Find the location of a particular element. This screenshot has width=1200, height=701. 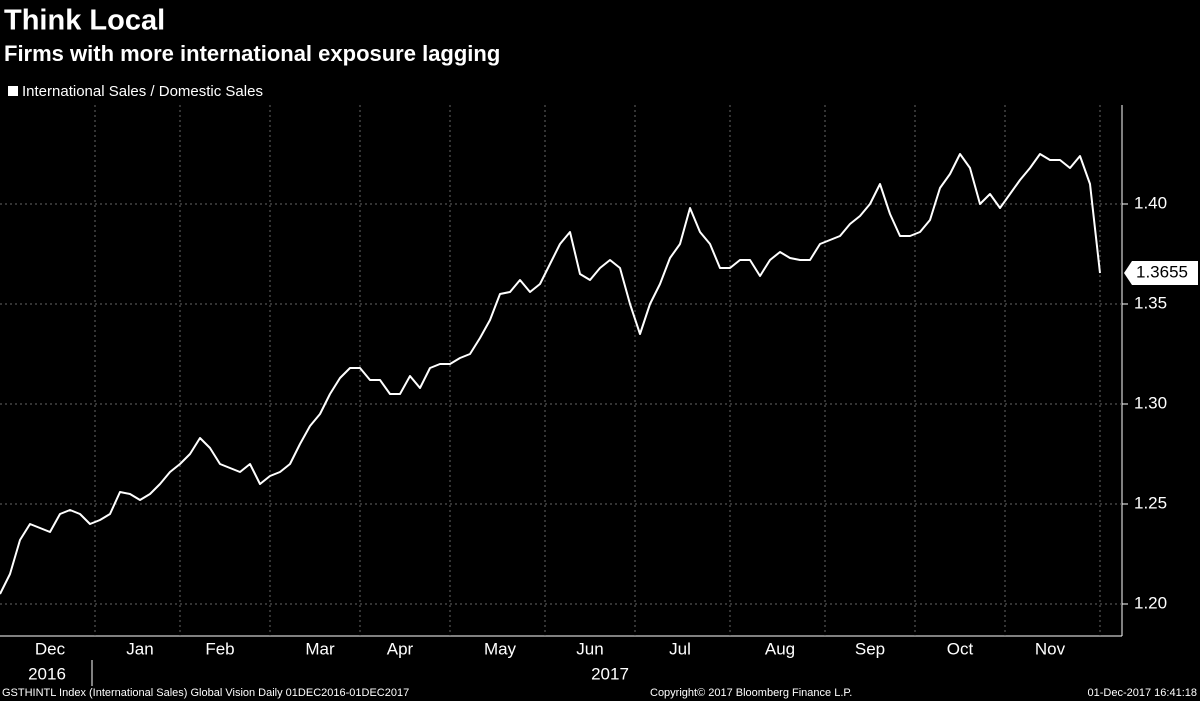

last-value-box is located at coordinates (1161, 273).